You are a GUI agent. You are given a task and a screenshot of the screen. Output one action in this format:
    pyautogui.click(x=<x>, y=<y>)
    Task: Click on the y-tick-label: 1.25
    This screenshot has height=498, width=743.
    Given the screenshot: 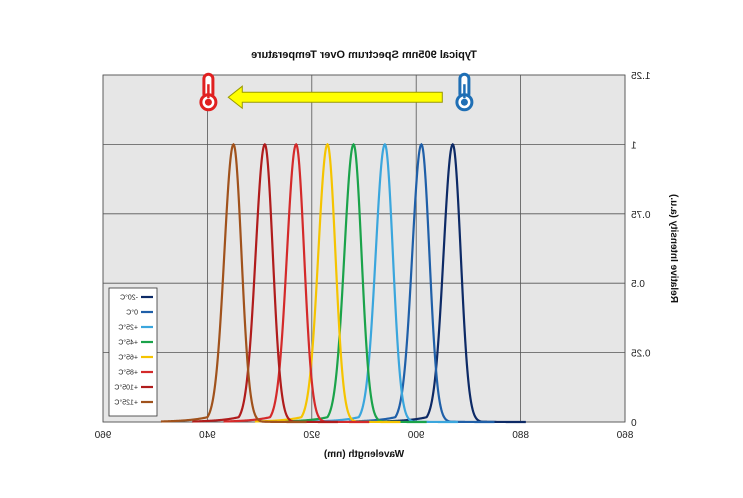 What is the action you would take?
    pyautogui.click(x=641, y=76)
    